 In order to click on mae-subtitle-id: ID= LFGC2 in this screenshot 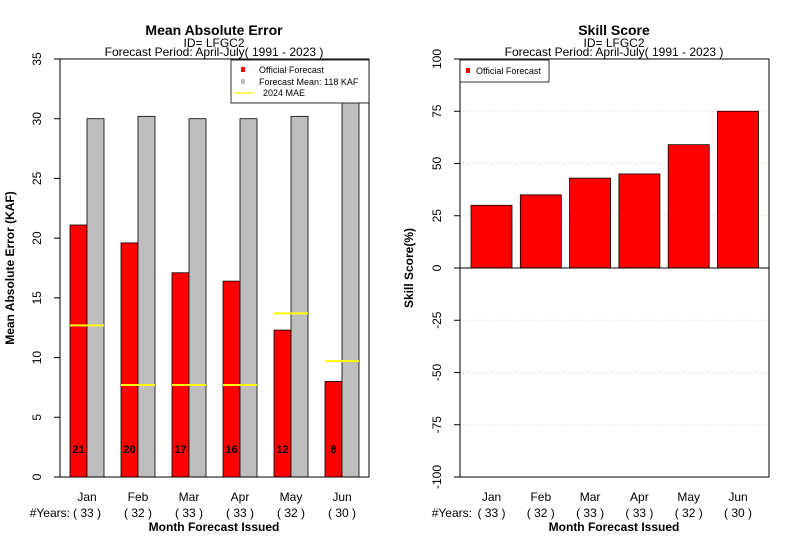, I will do `click(213, 43)`.